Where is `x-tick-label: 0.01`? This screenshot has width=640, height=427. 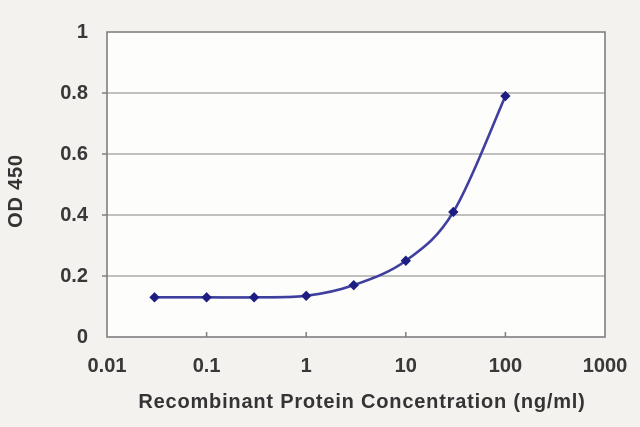
x-tick-label: 0.01 is located at coordinates (107, 366).